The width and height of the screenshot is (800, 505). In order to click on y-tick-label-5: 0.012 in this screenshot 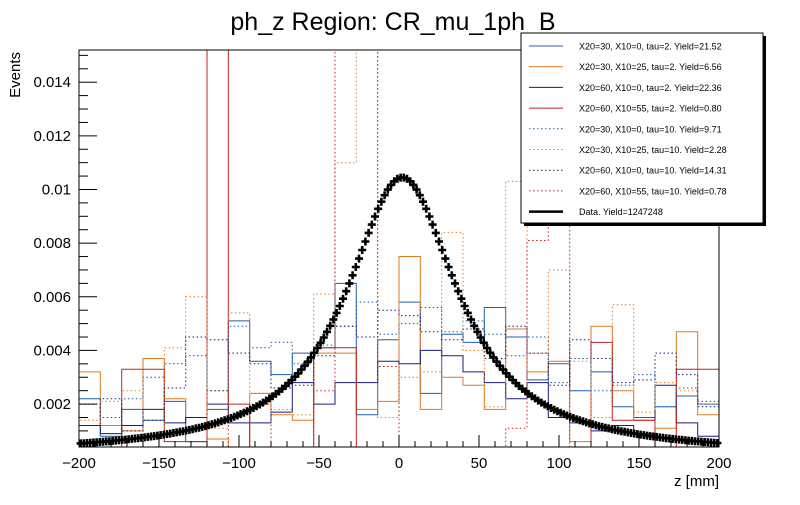, I will do `click(52, 136)`.